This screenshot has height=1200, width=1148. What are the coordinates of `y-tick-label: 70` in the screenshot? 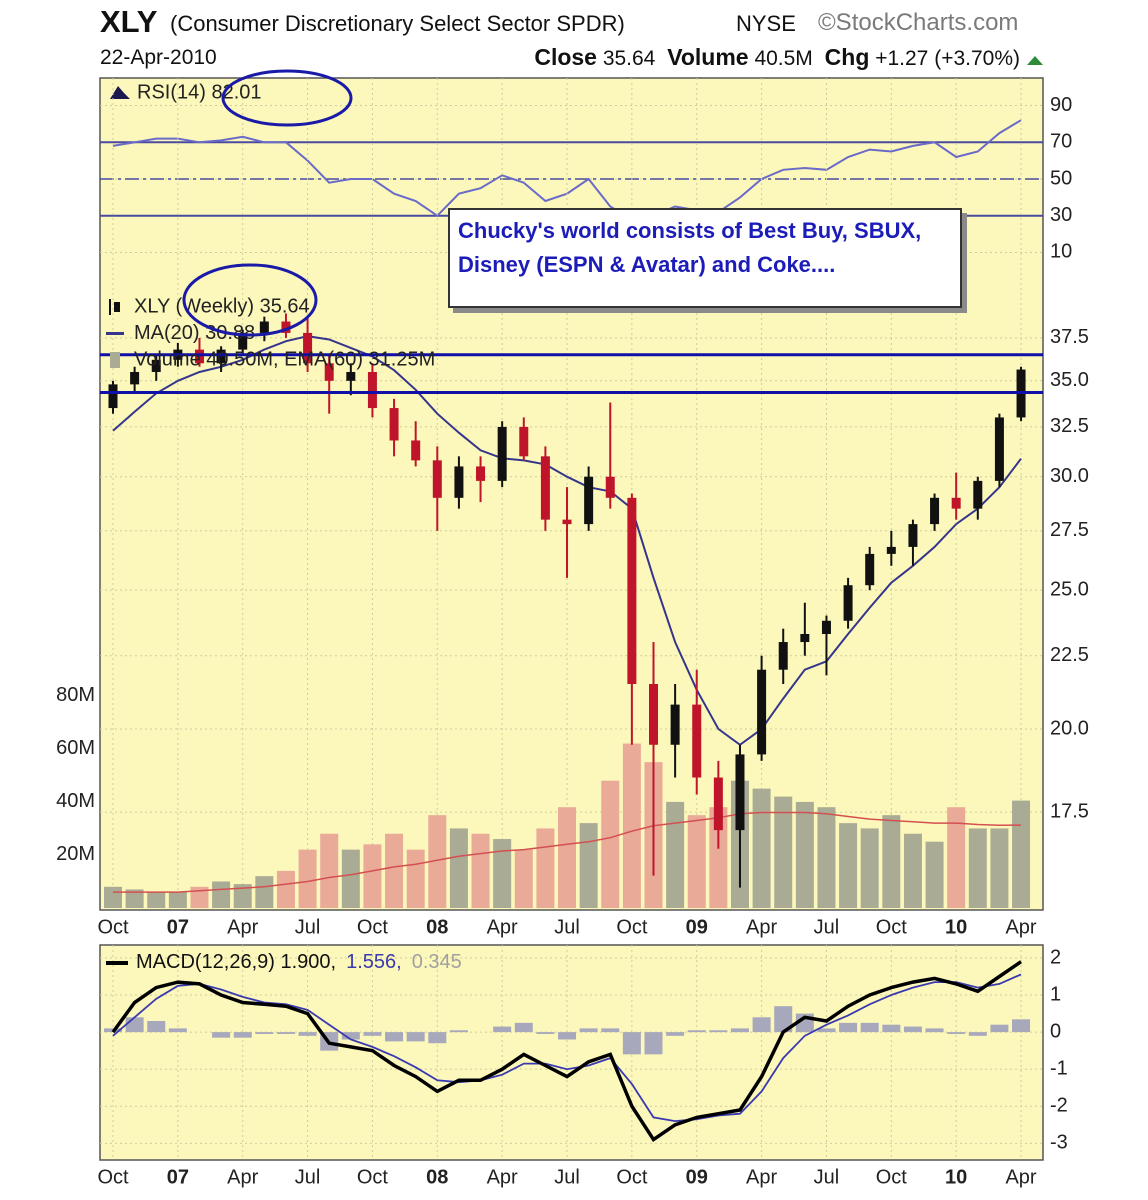 It's located at (1061, 142).